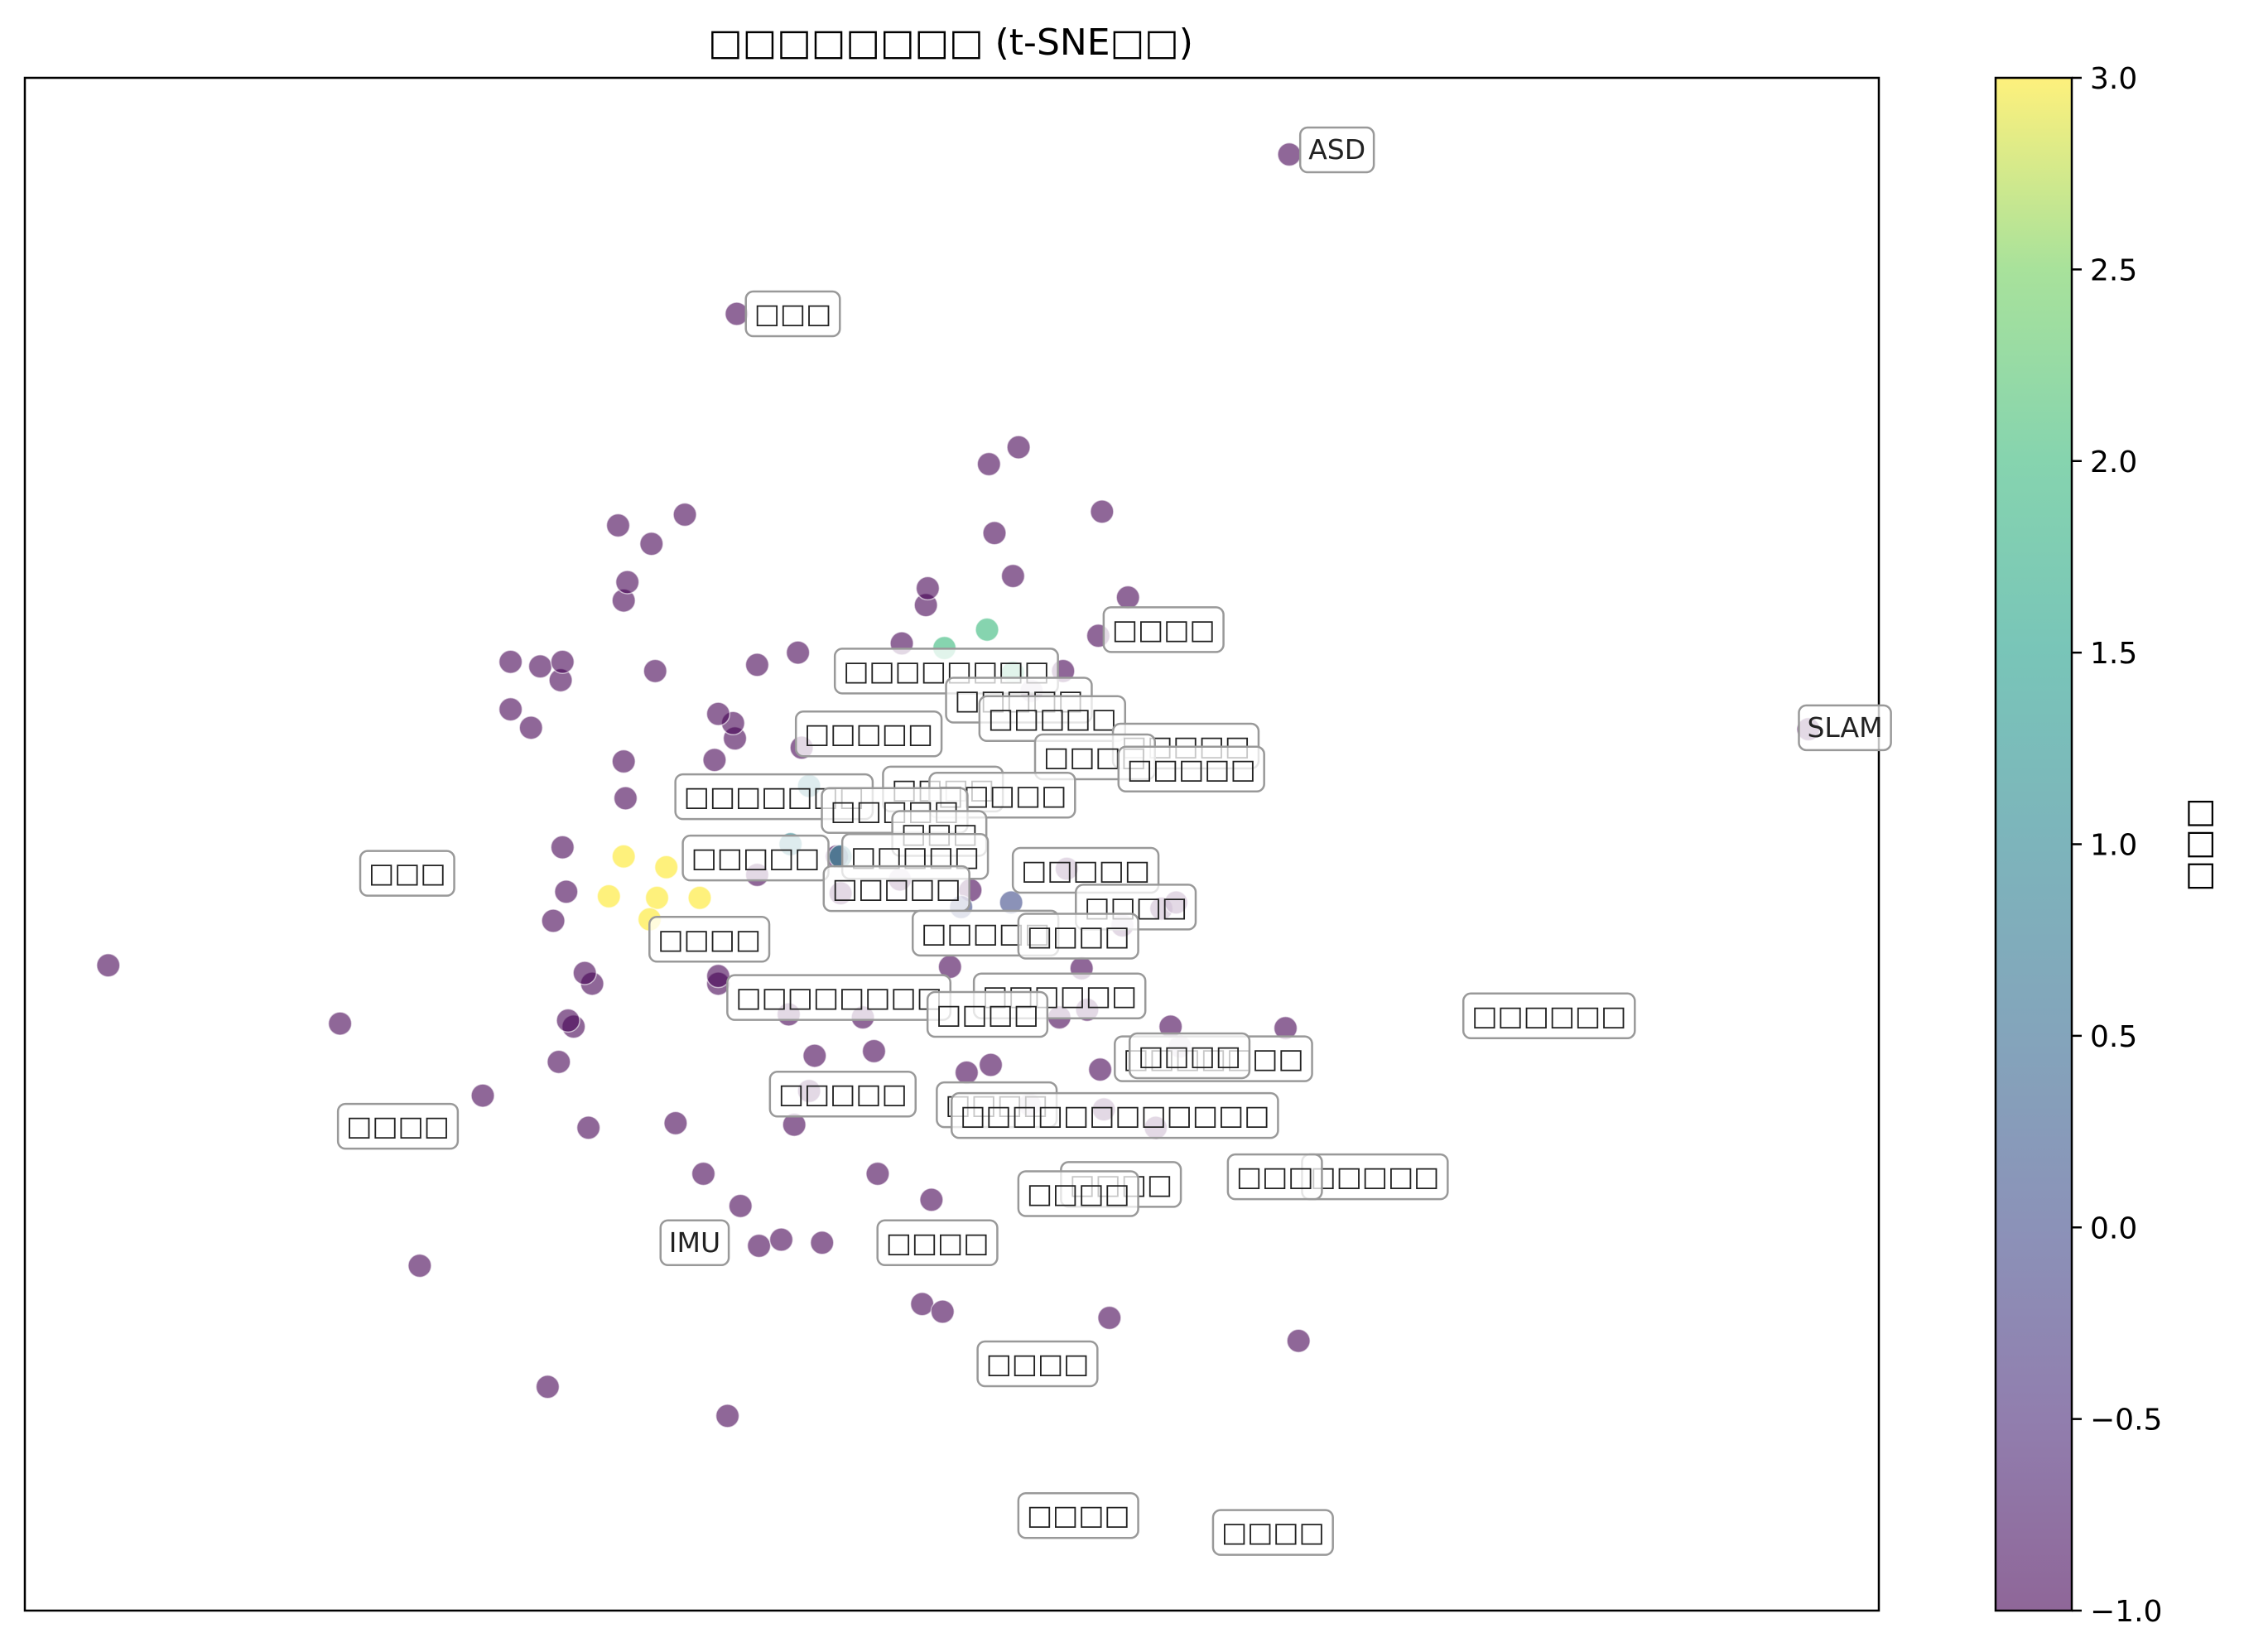 The width and height of the screenshot is (2244, 1652). Describe the element at coordinates (2033, 844) in the screenshot. I see `colorbar-gradient` at that location.